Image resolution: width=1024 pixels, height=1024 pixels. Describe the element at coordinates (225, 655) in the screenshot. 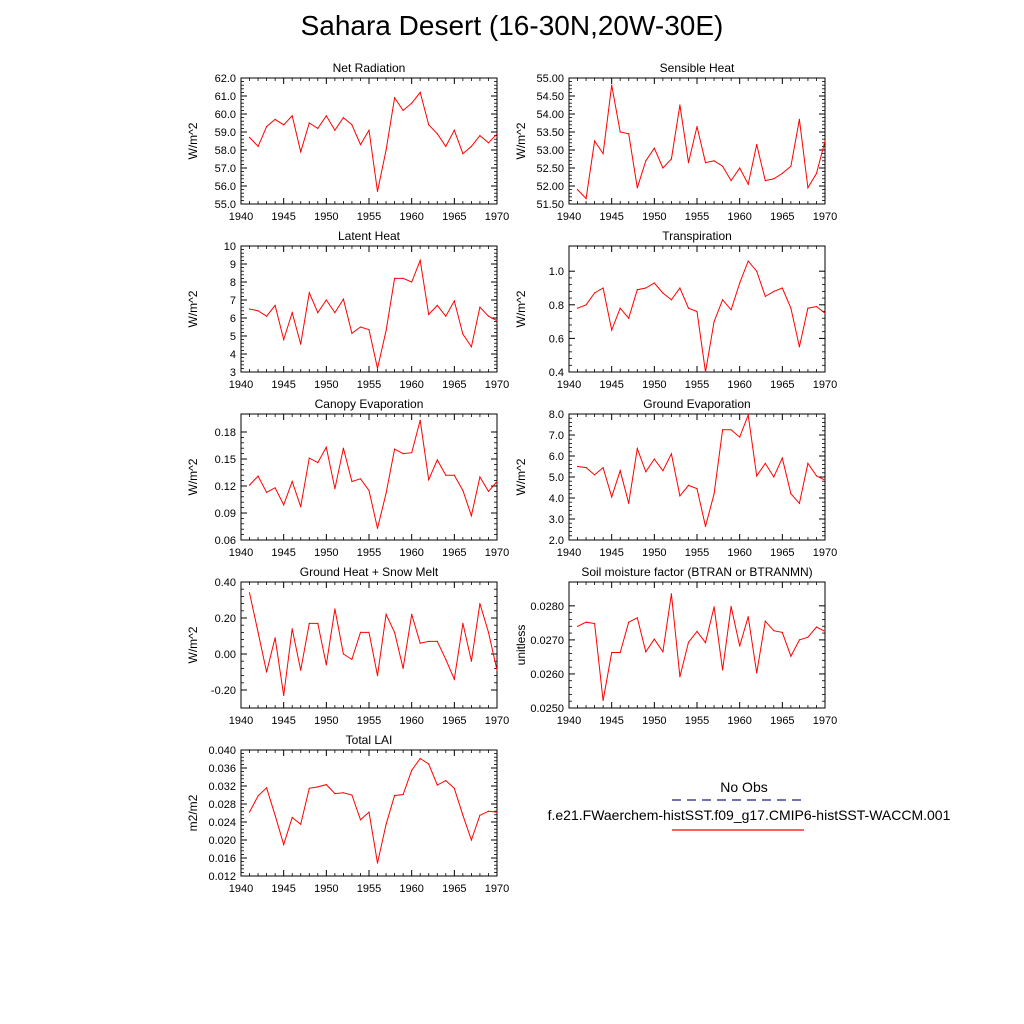

I see `y-tick-label: 0.00` at that location.